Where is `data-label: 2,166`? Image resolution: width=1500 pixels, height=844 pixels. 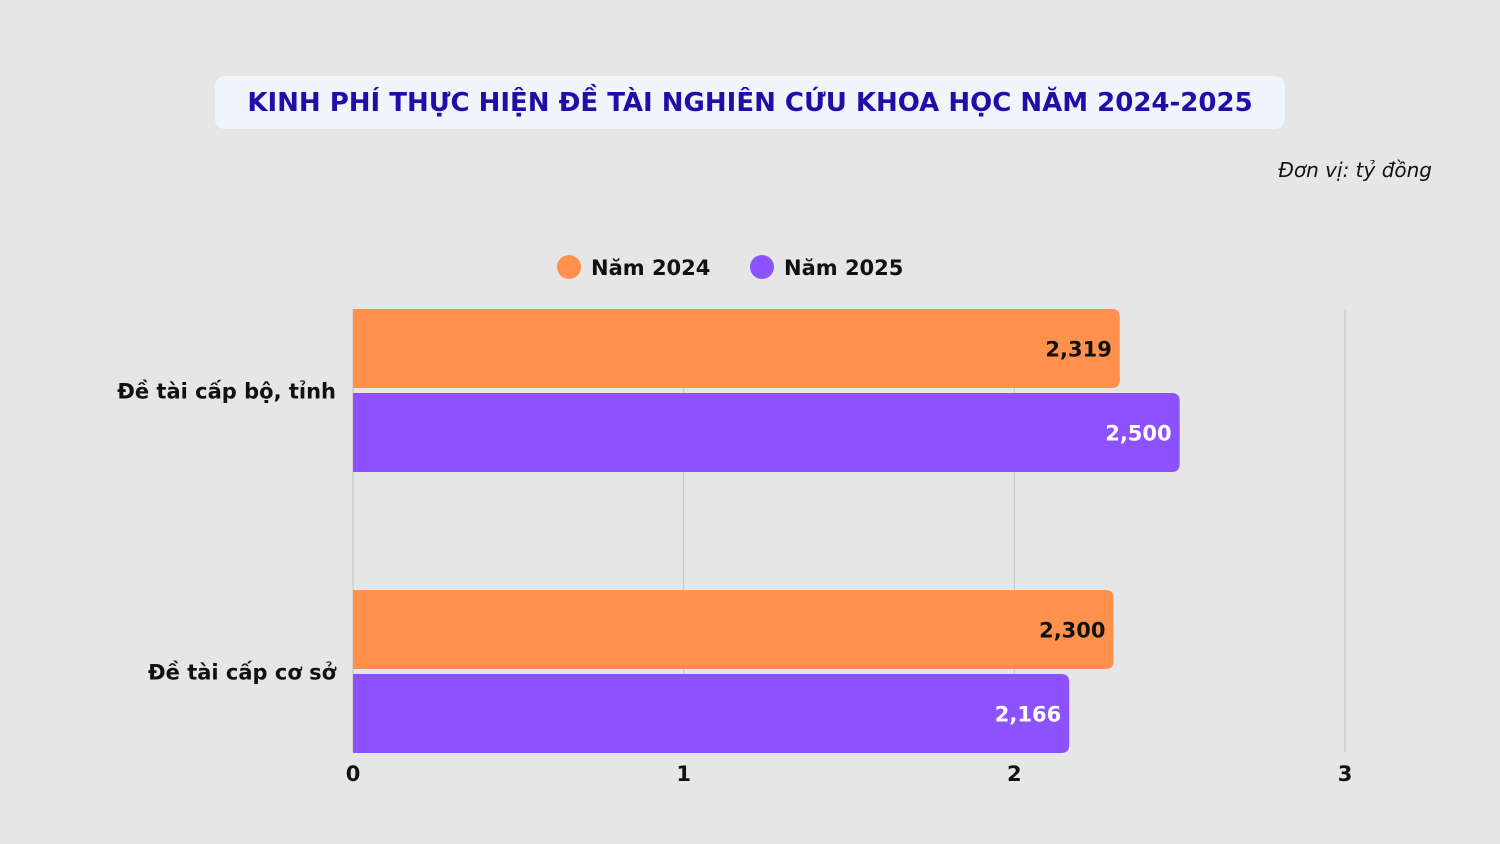
data-label: 2,166 is located at coordinates (1028, 715).